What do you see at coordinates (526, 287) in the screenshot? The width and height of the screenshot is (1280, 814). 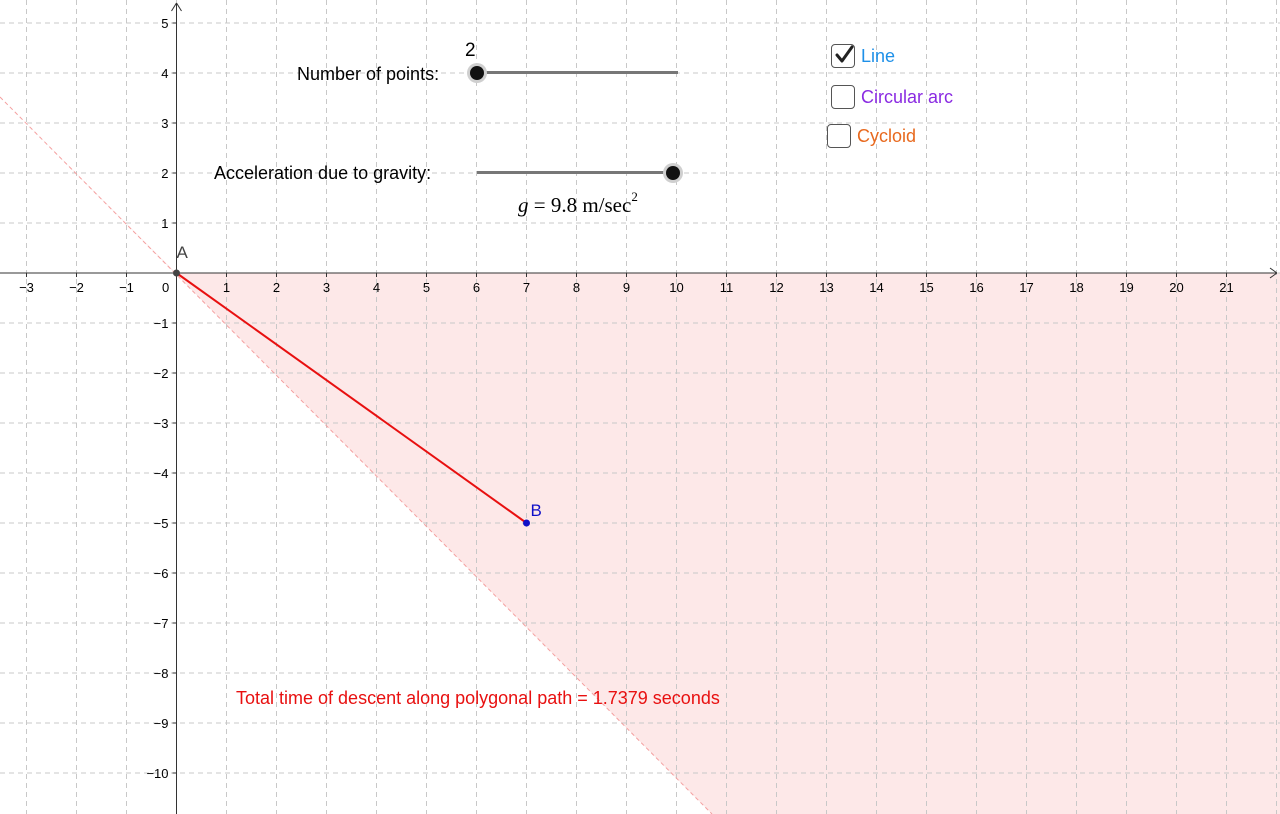 I see `x-tick-label: 7` at bounding box center [526, 287].